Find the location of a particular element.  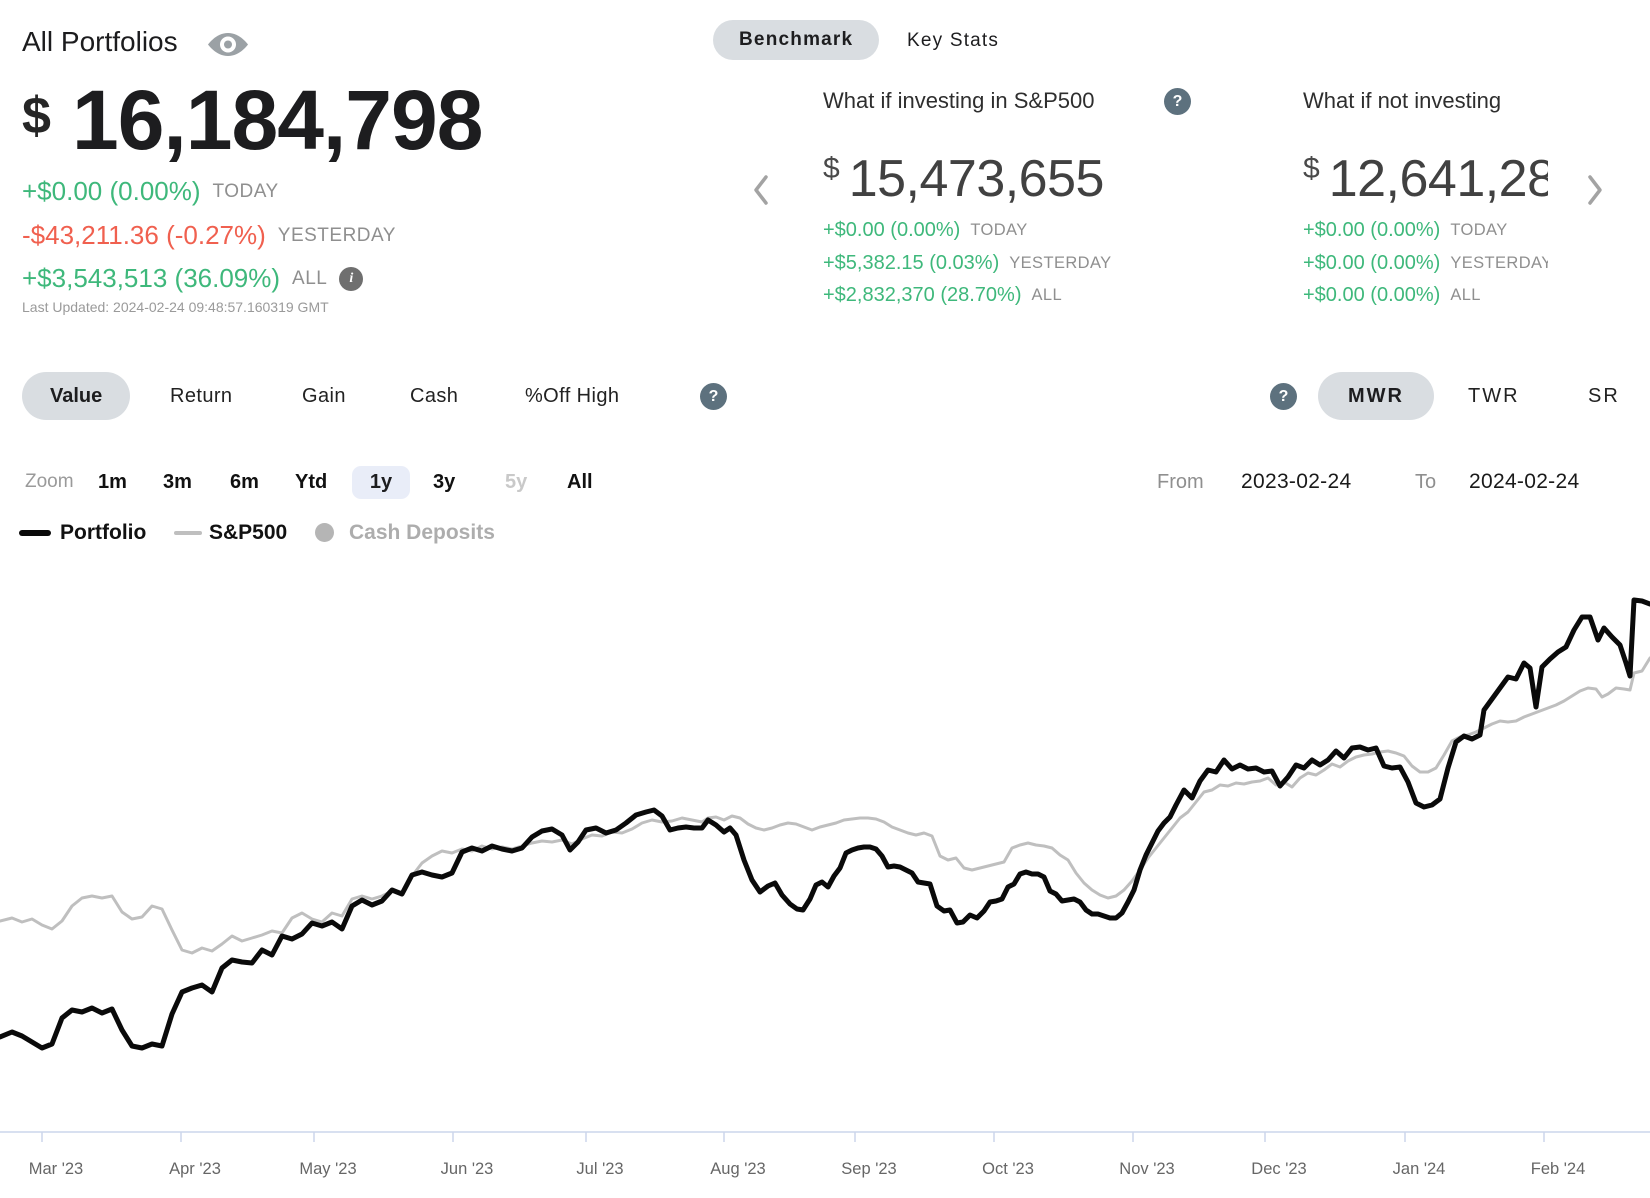

tab-return: Return is located at coordinates (201, 396).